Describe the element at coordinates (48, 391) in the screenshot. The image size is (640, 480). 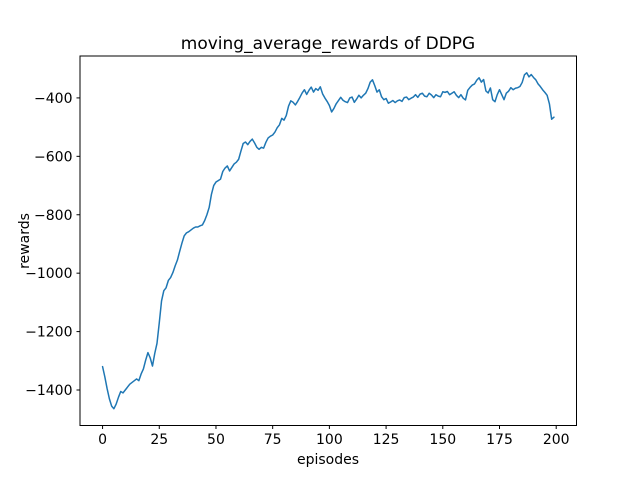
I see `y-tick-label: −1400` at that location.